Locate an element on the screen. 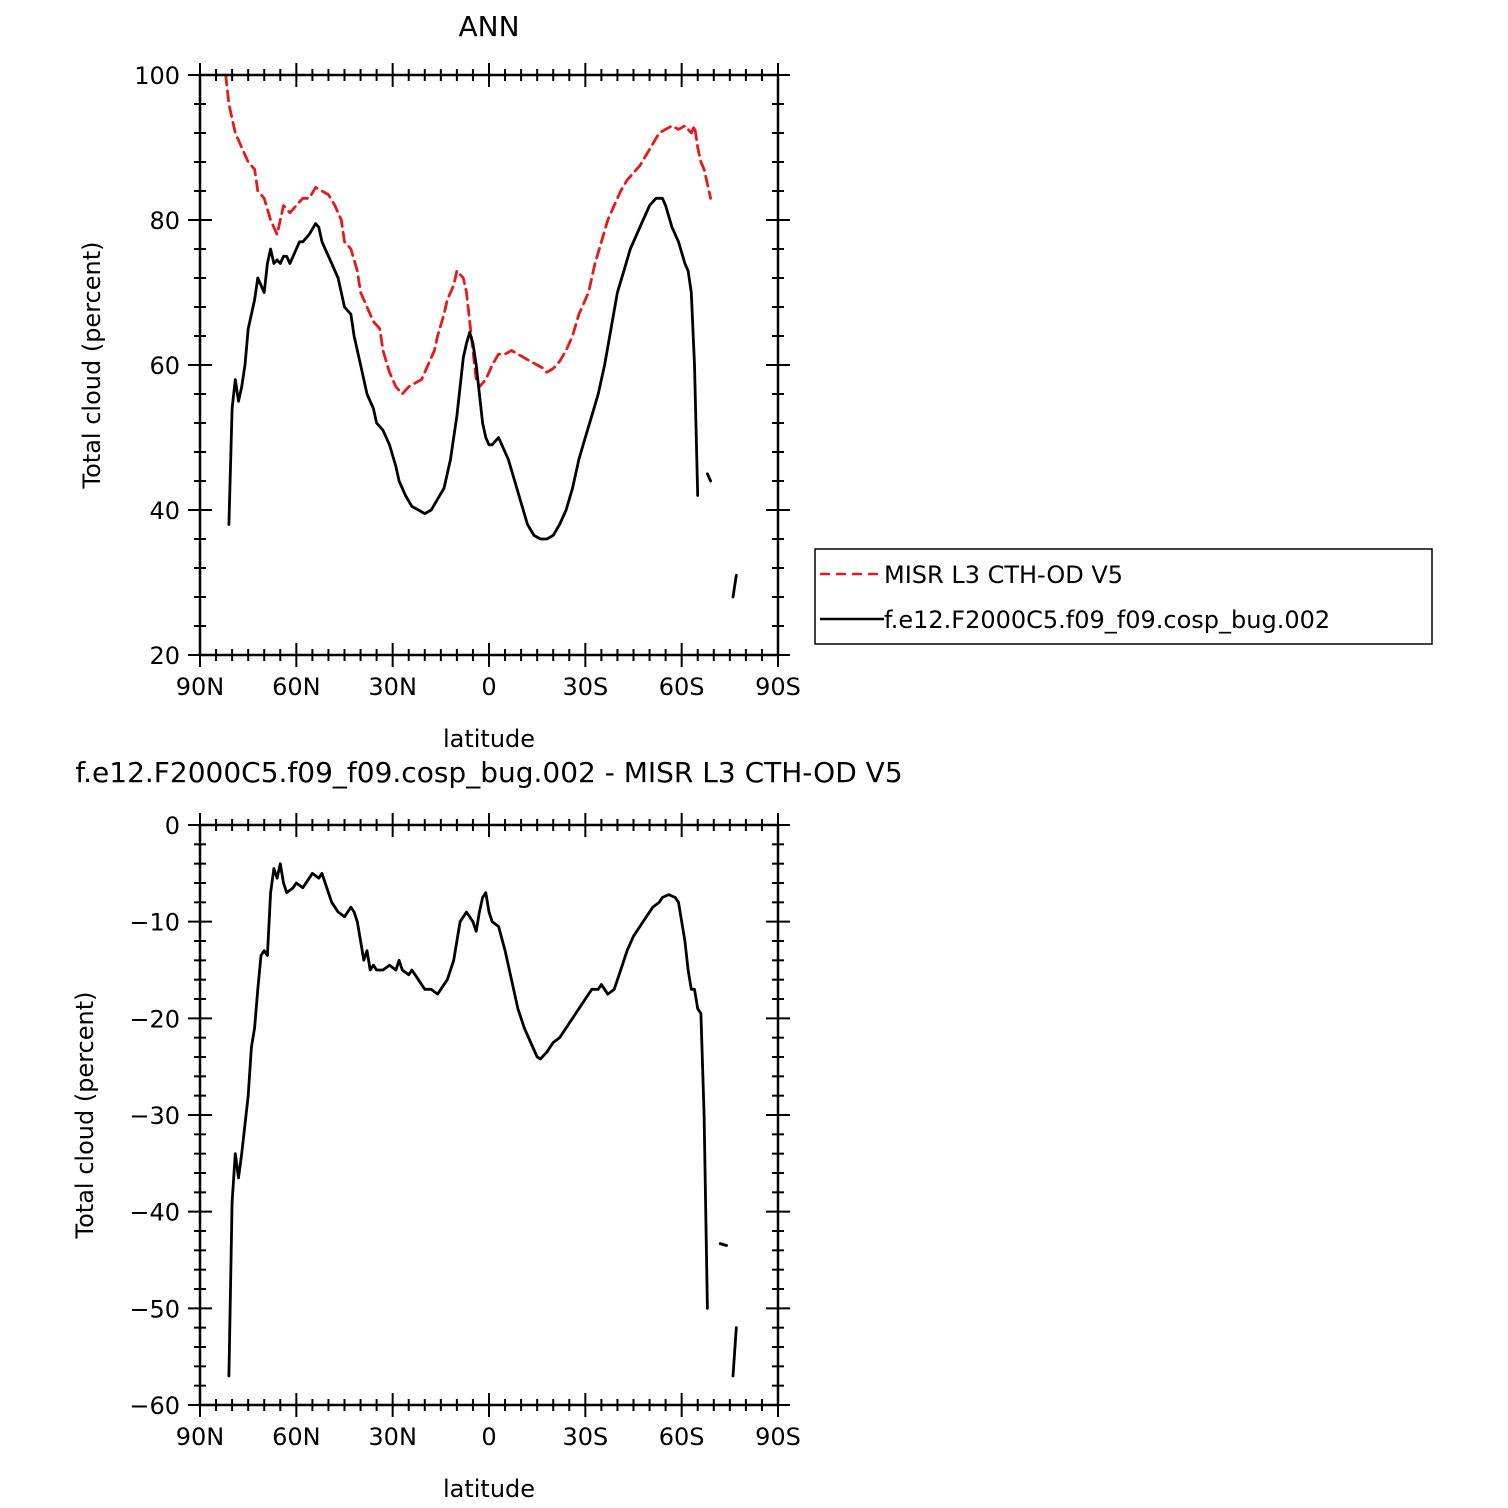 The image size is (1508, 1508). top-ytick-label: 80 is located at coordinates (164, 221).